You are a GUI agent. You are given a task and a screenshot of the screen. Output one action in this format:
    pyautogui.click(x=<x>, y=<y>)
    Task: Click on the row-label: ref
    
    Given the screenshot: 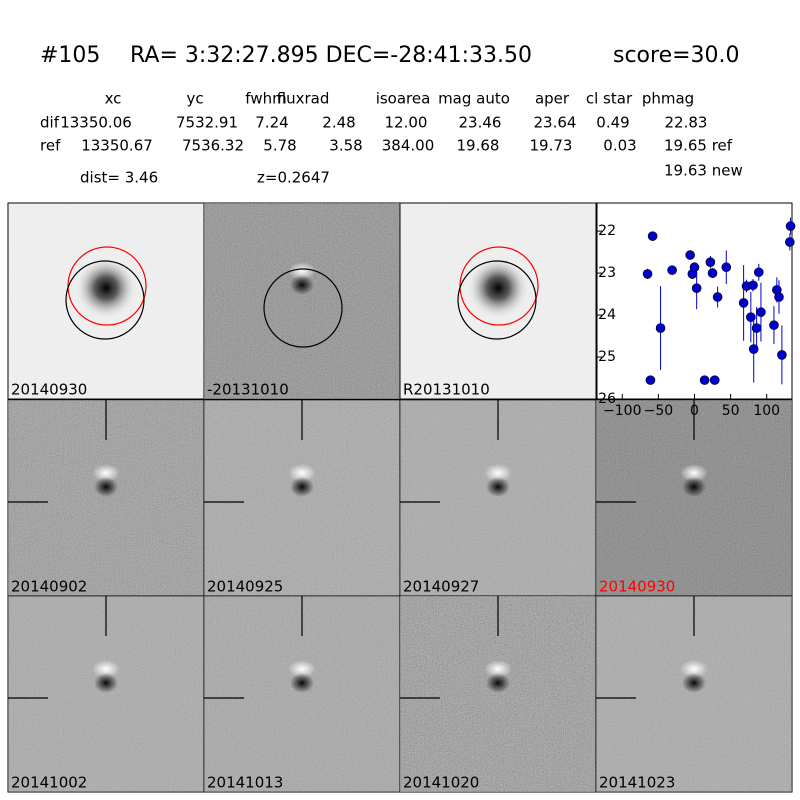 What is the action you would take?
    pyautogui.click(x=50, y=146)
    